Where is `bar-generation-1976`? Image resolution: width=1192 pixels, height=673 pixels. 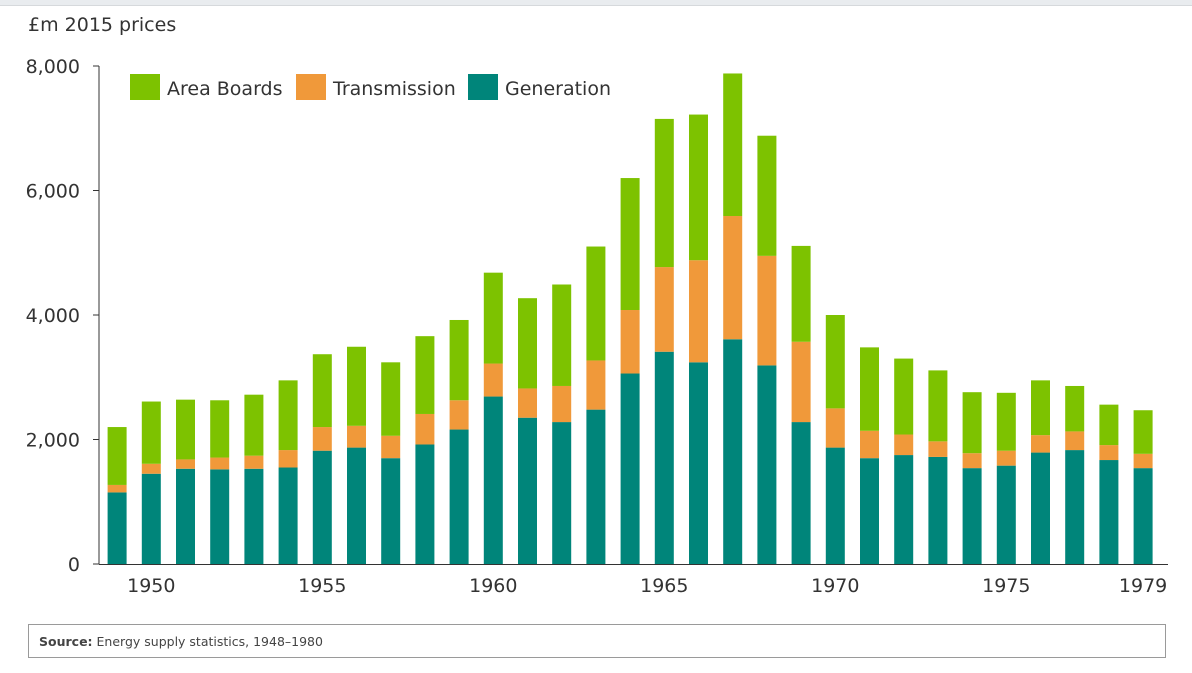
bar-generation-1976 is located at coordinates (1040, 508).